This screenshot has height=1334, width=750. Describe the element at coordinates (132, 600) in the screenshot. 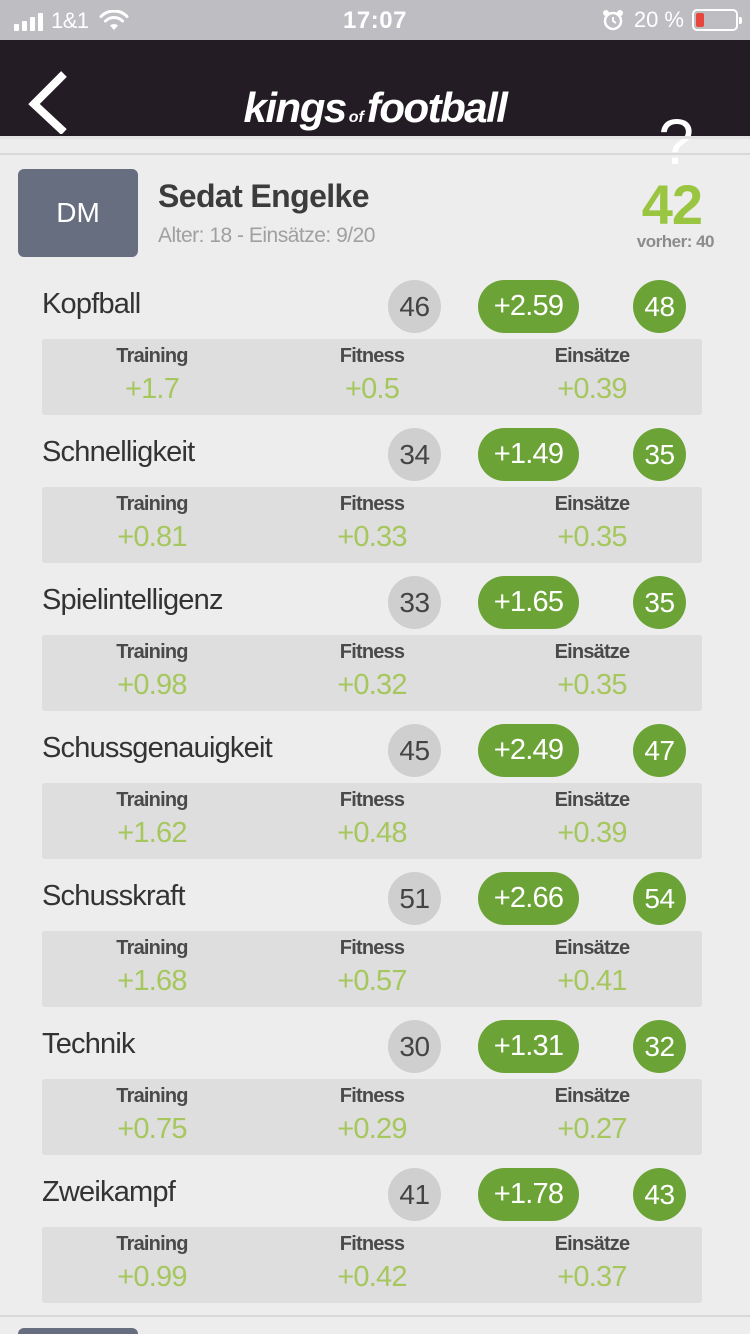

I see `attribute-name: Spielintelligenz` at that location.